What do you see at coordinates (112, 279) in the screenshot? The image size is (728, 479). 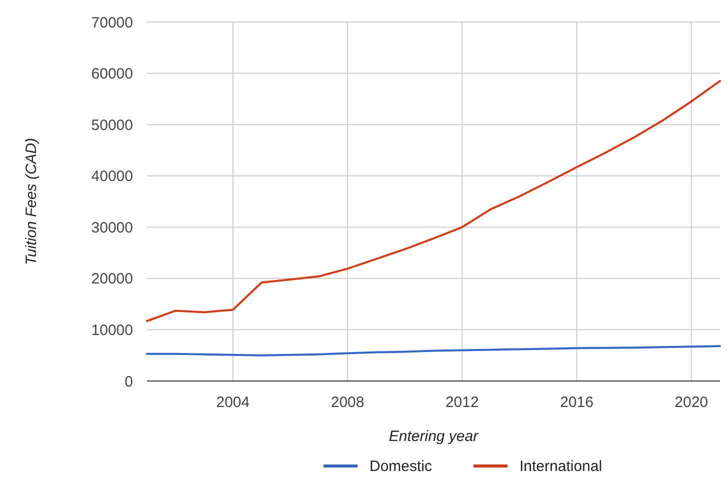 I see `y-tick-label: 20000` at bounding box center [112, 279].